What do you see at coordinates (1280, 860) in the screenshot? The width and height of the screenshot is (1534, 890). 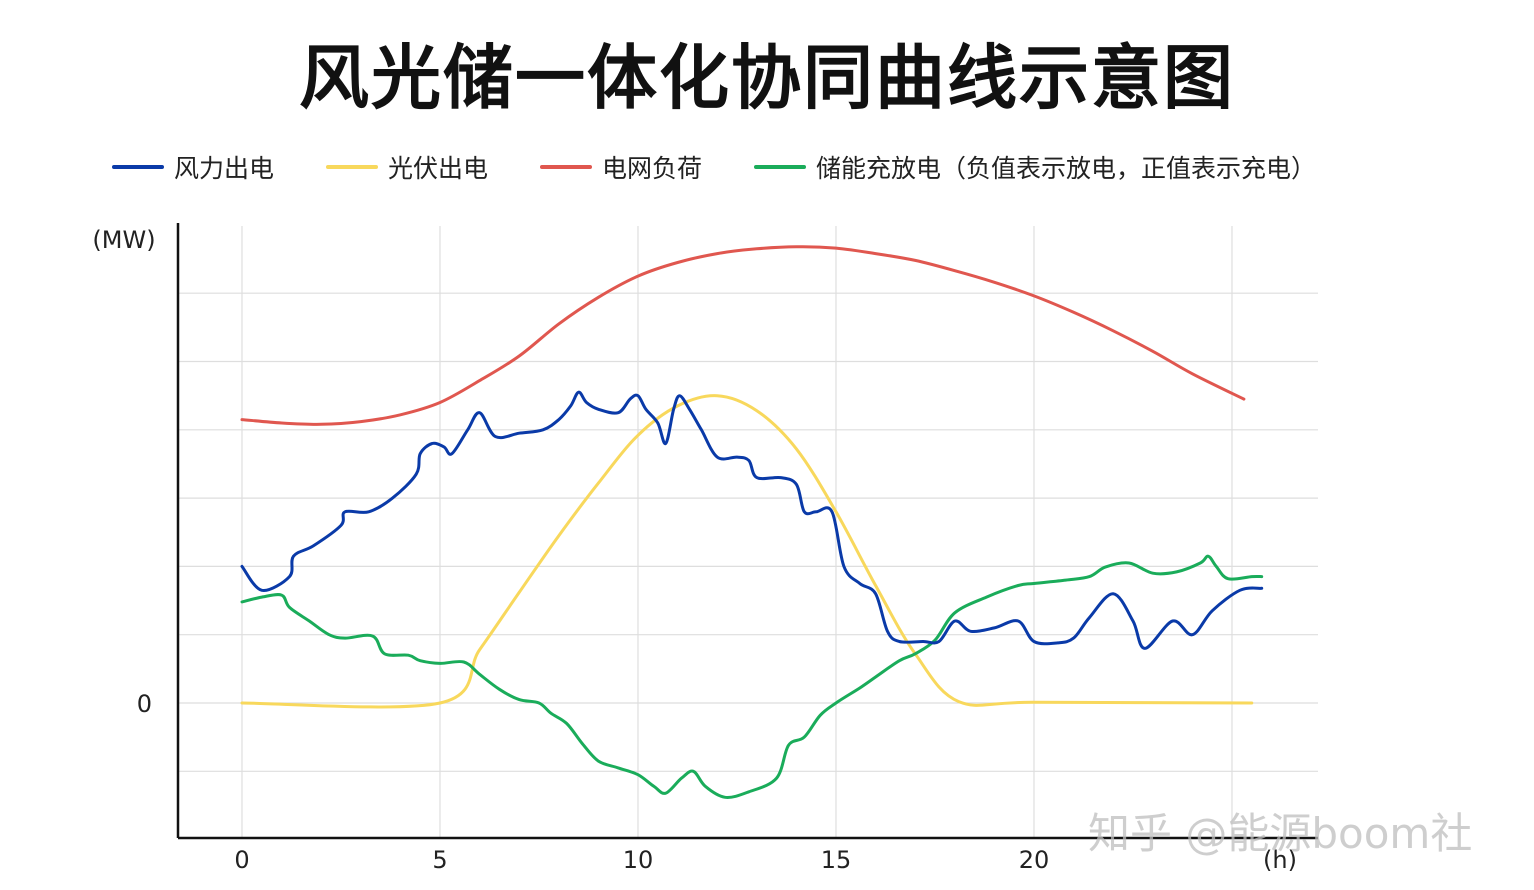 I see `x-axis-label: (h)` at bounding box center [1280, 860].